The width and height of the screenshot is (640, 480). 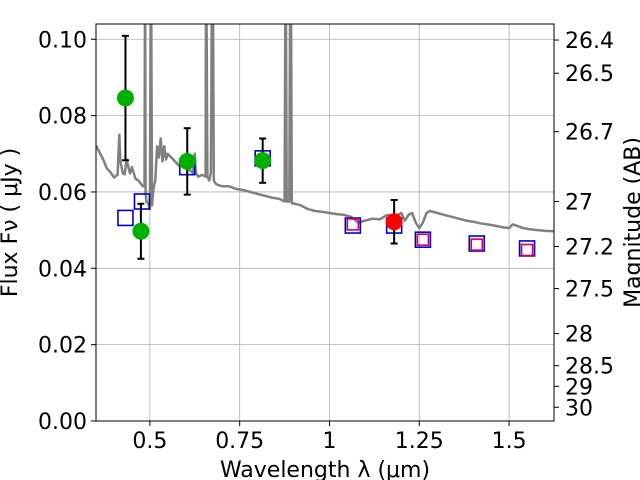 I want to click on y-axis-label: Flux Fν ( μJy ), so click(x=11, y=222).